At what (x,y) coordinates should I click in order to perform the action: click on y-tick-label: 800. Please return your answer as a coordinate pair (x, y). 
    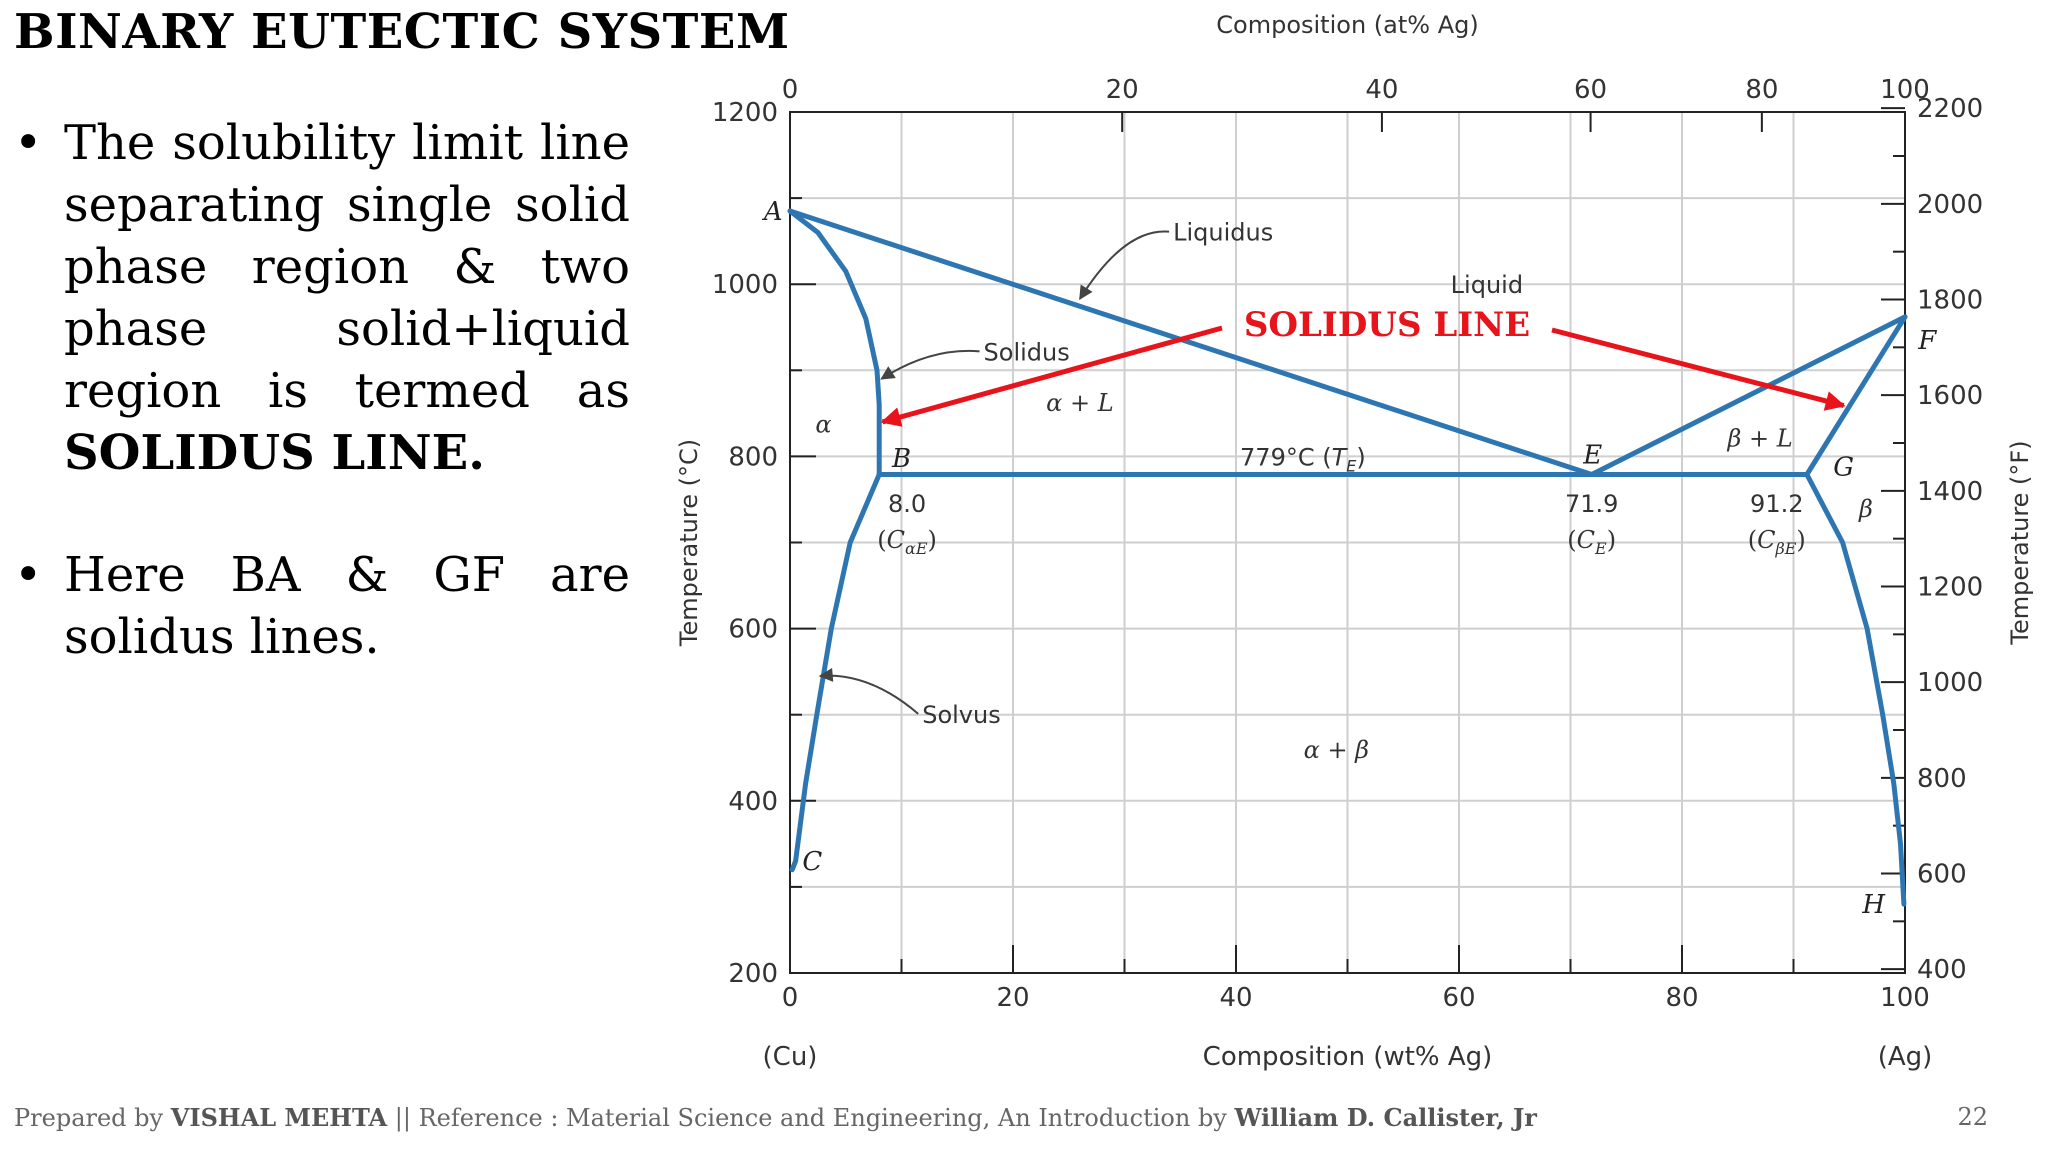
    Looking at the image, I should click on (753, 457).